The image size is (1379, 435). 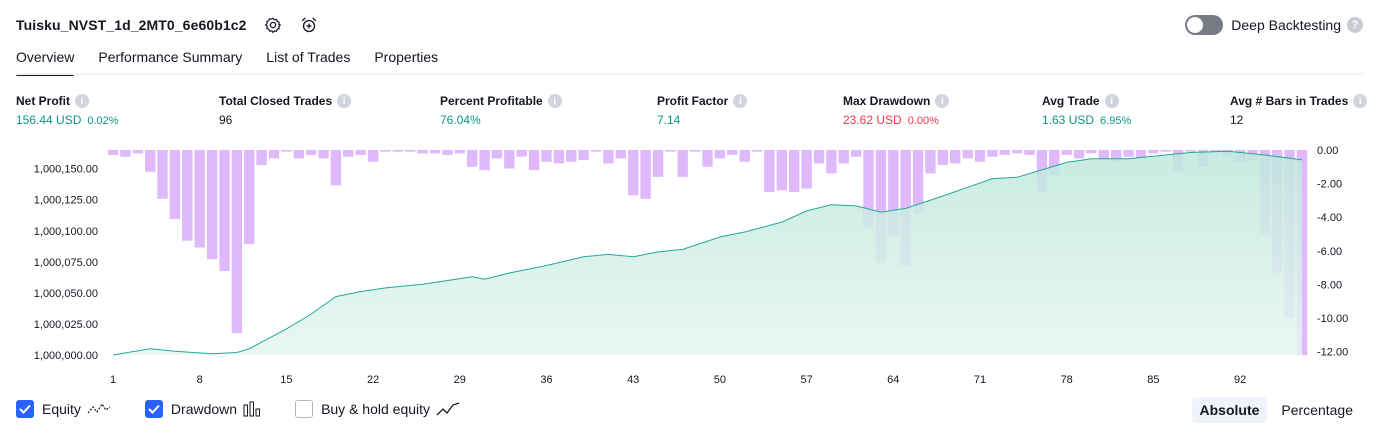 What do you see at coordinates (377, 409) in the screenshot?
I see `legend-buy-hold: Buy & hold equity` at bounding box center [377, 409].